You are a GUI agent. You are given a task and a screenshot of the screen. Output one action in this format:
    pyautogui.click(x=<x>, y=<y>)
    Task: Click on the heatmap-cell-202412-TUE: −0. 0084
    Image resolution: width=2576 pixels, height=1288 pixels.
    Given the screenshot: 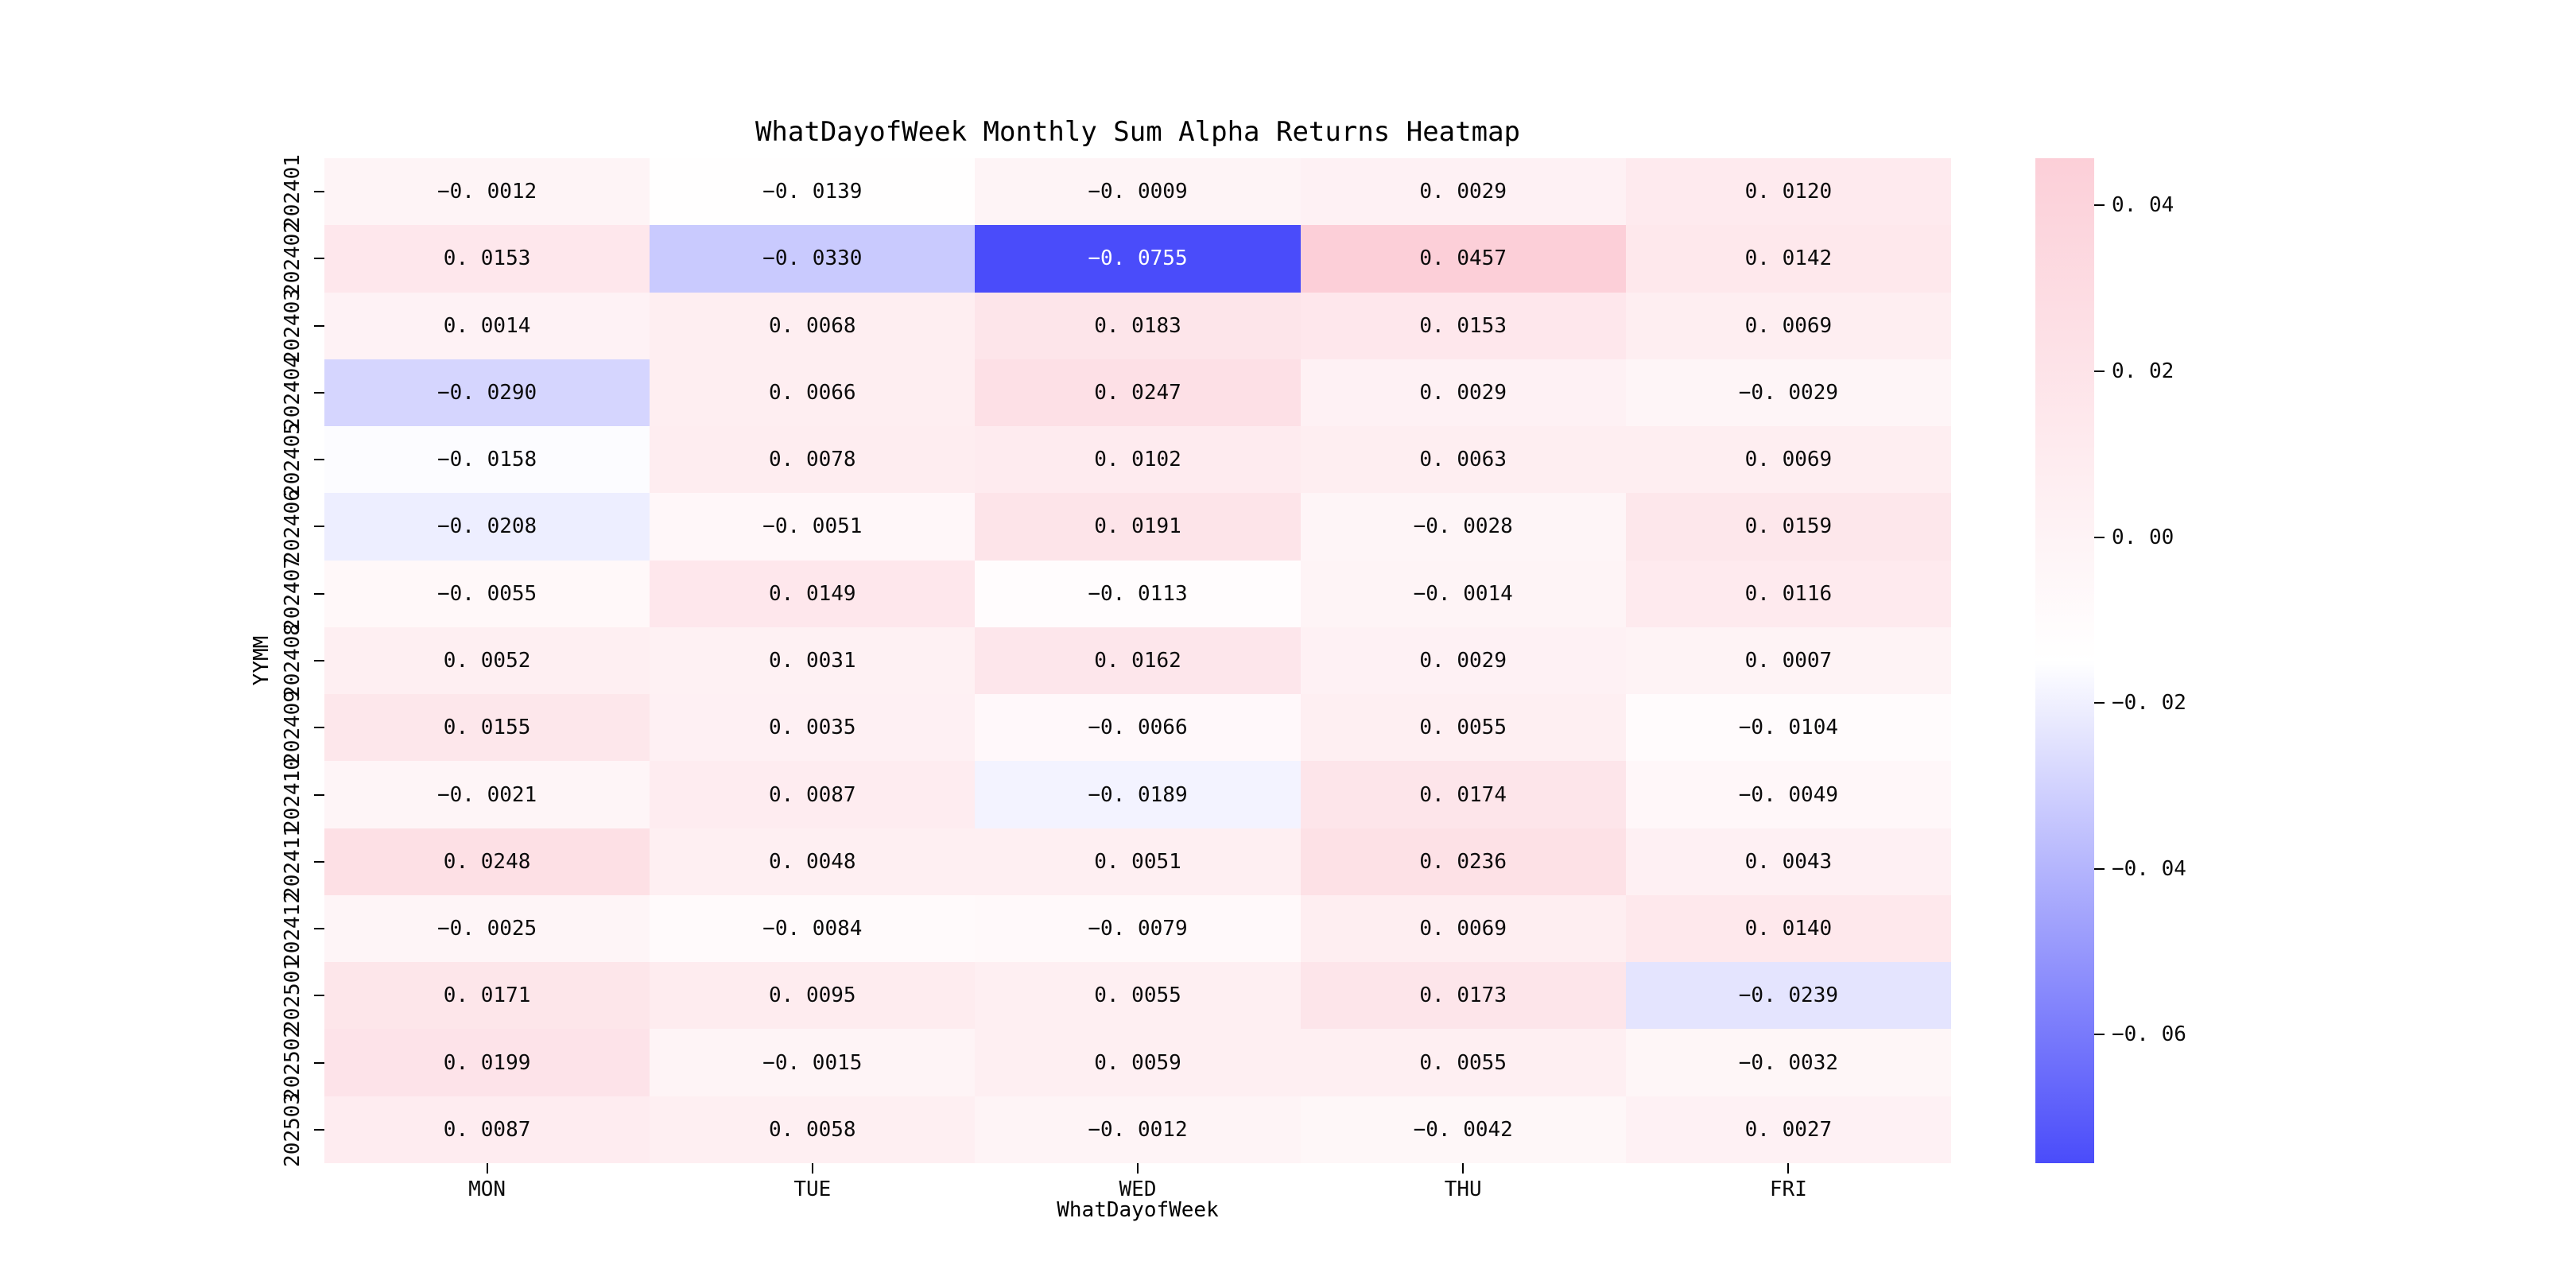 What is the action you would take?
    pyautogui.click(x=813, y=928)
    